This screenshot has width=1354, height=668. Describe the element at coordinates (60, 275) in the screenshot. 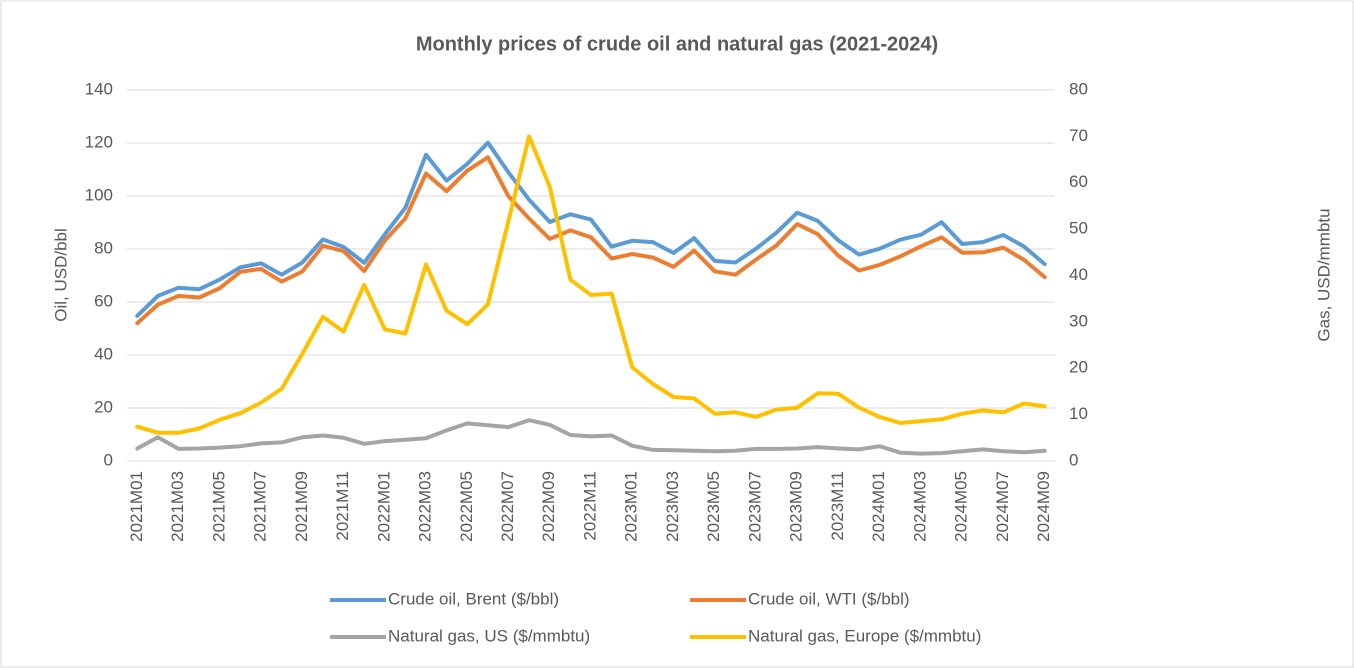

I see `y-axis-label: Oil, USD/bbl` at that location.